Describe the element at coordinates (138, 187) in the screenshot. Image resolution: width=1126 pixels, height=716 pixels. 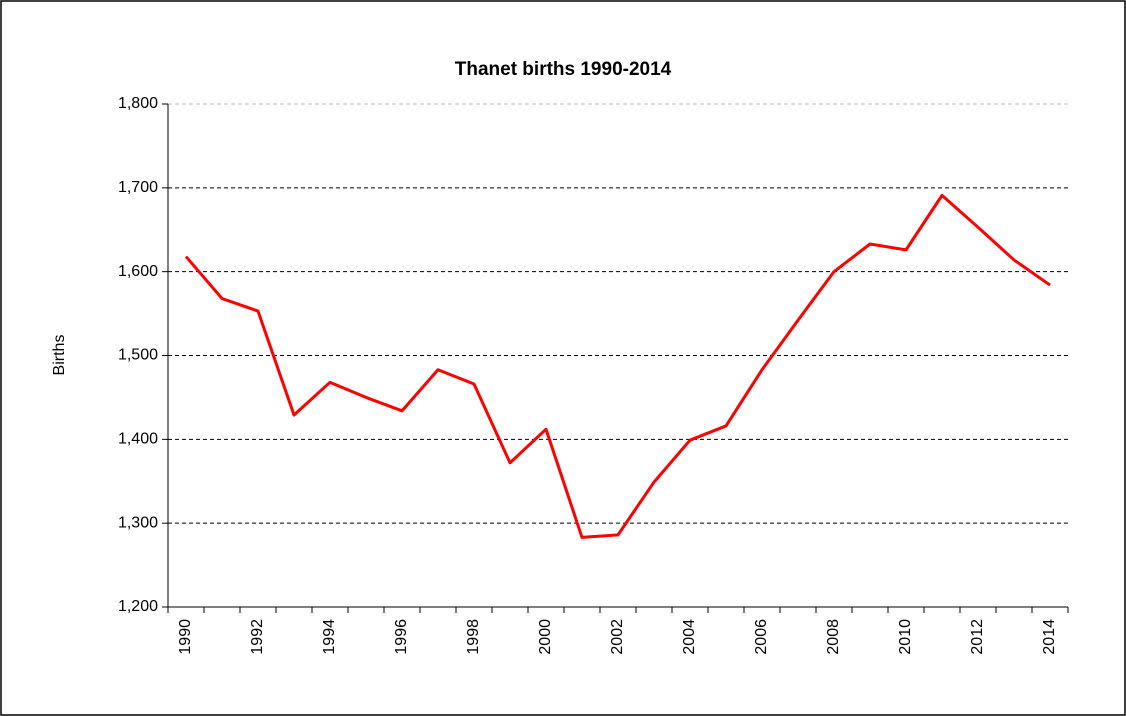
I see `y-tick-label: 1,700` at that location.